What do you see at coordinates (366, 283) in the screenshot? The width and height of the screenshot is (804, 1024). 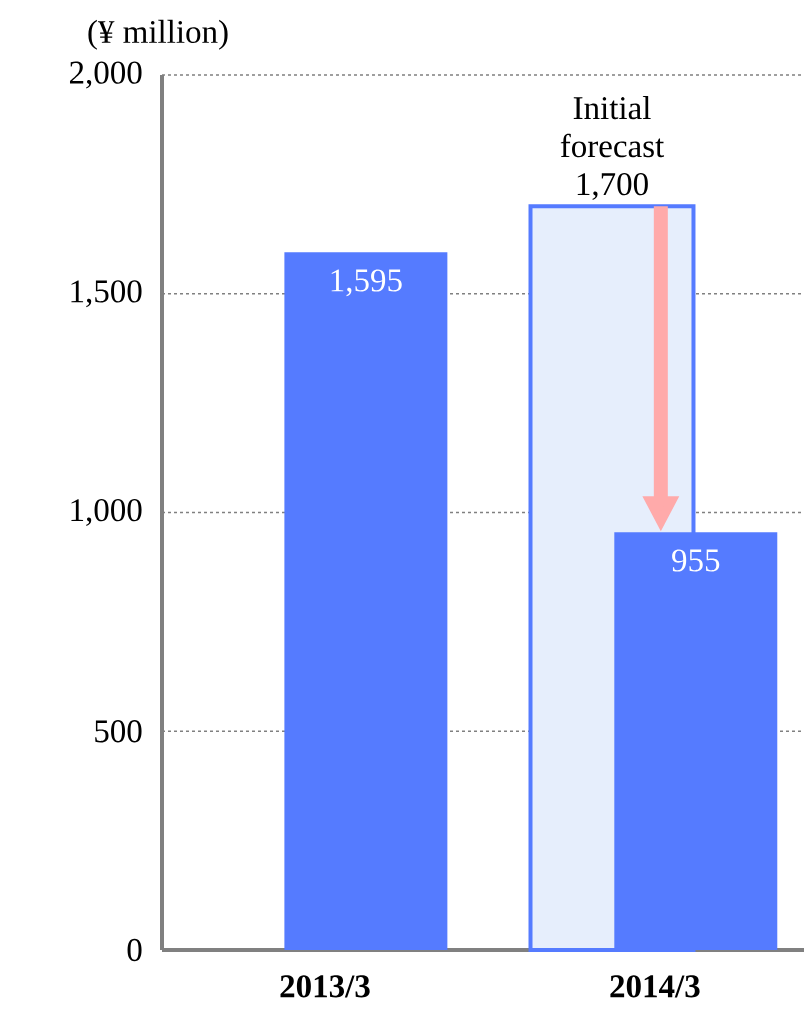 I see `data-label: 1,595` at bounding box center [366, 283].